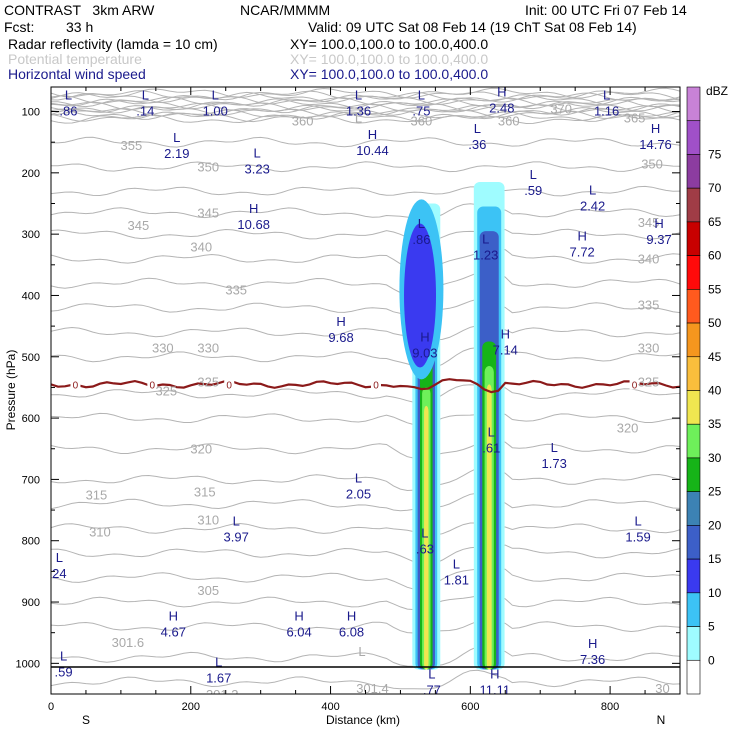 The width and height of the screenshot is (740, 740). Describe the element at coordinates (494, 690) in the screenshot. I see `wind-extremum-value: 11.11` at that location.